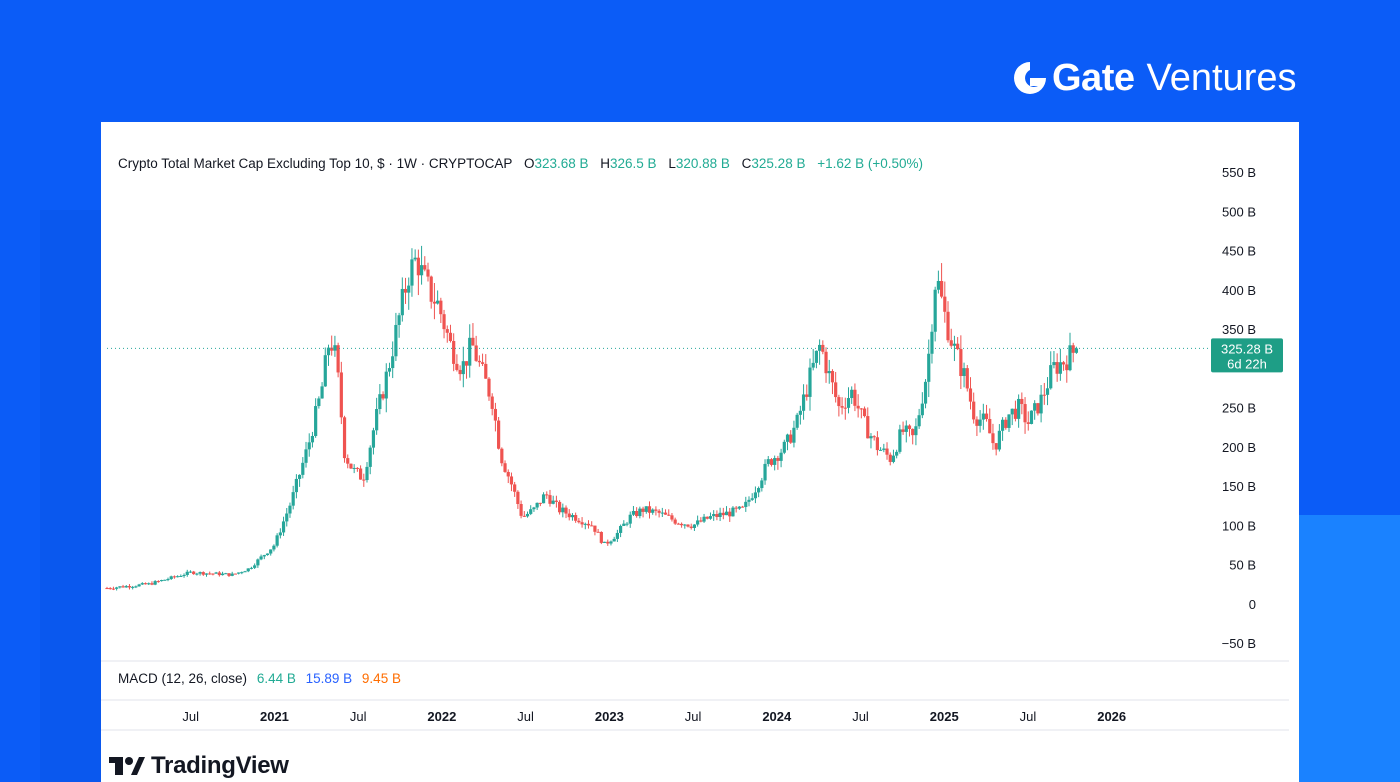 Image resolution: width=1400 pixels, height=782 pixels. Describe the element at coordinates (1111, 716) in the screenshot. I see `x-tick-label: 2026` at that location.